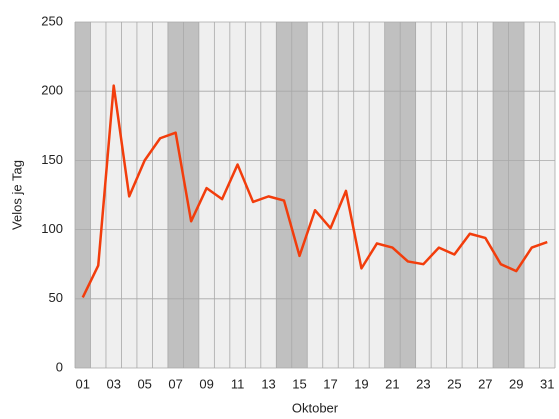 Image resolution: width=559 pixels, height=419 pixels. What do you see at coordinates (454, 383) in the screenshot?
I see `x-tick-label: 25` at bounding box center [454, 383].